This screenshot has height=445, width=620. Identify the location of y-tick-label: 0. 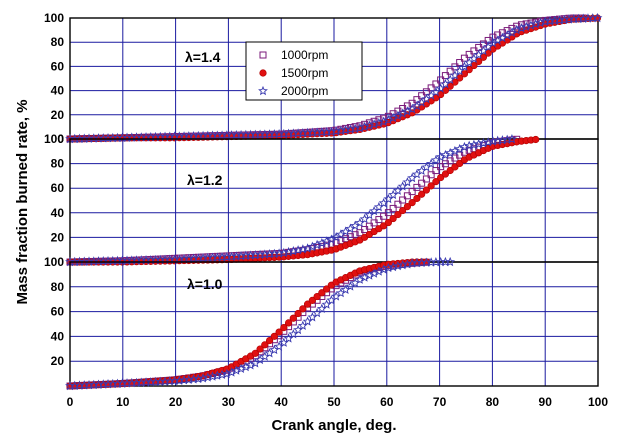
(60, 139).